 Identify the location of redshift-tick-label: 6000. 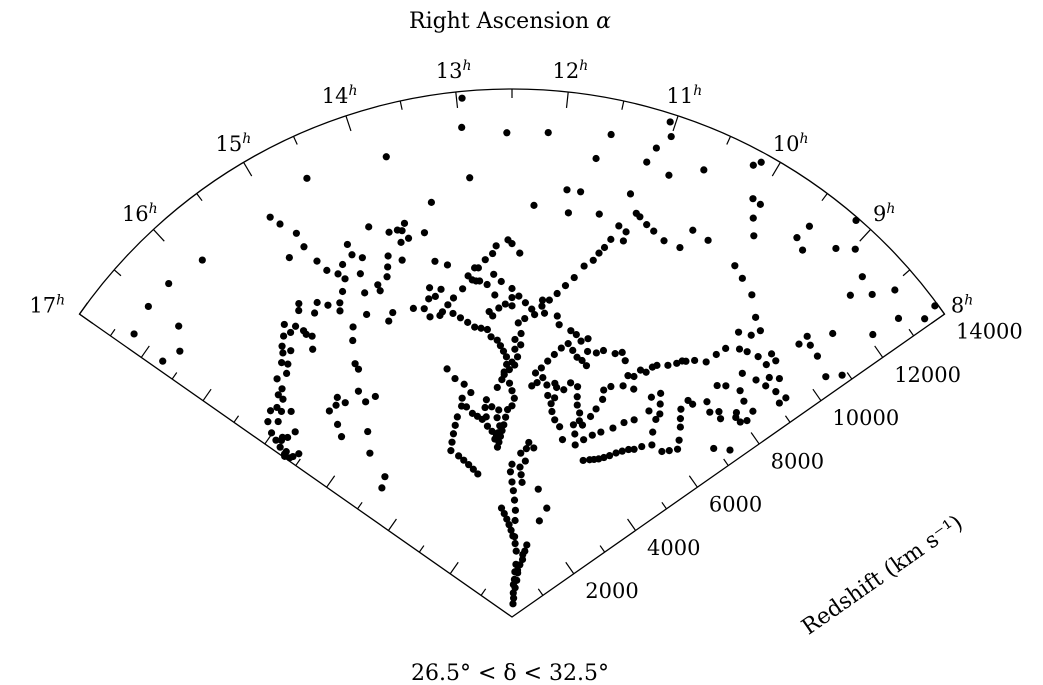
(735, 505).